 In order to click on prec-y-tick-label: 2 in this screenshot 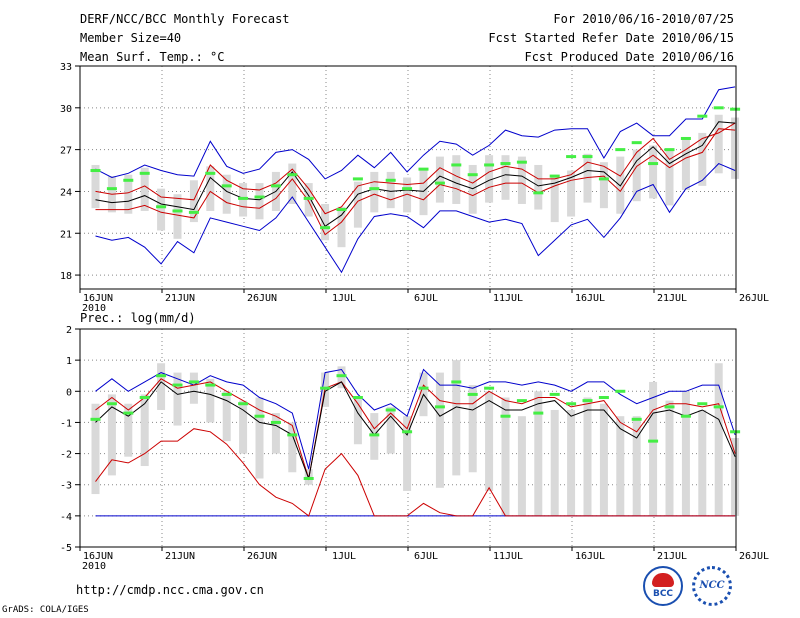, I will do `click(69, 330)`.